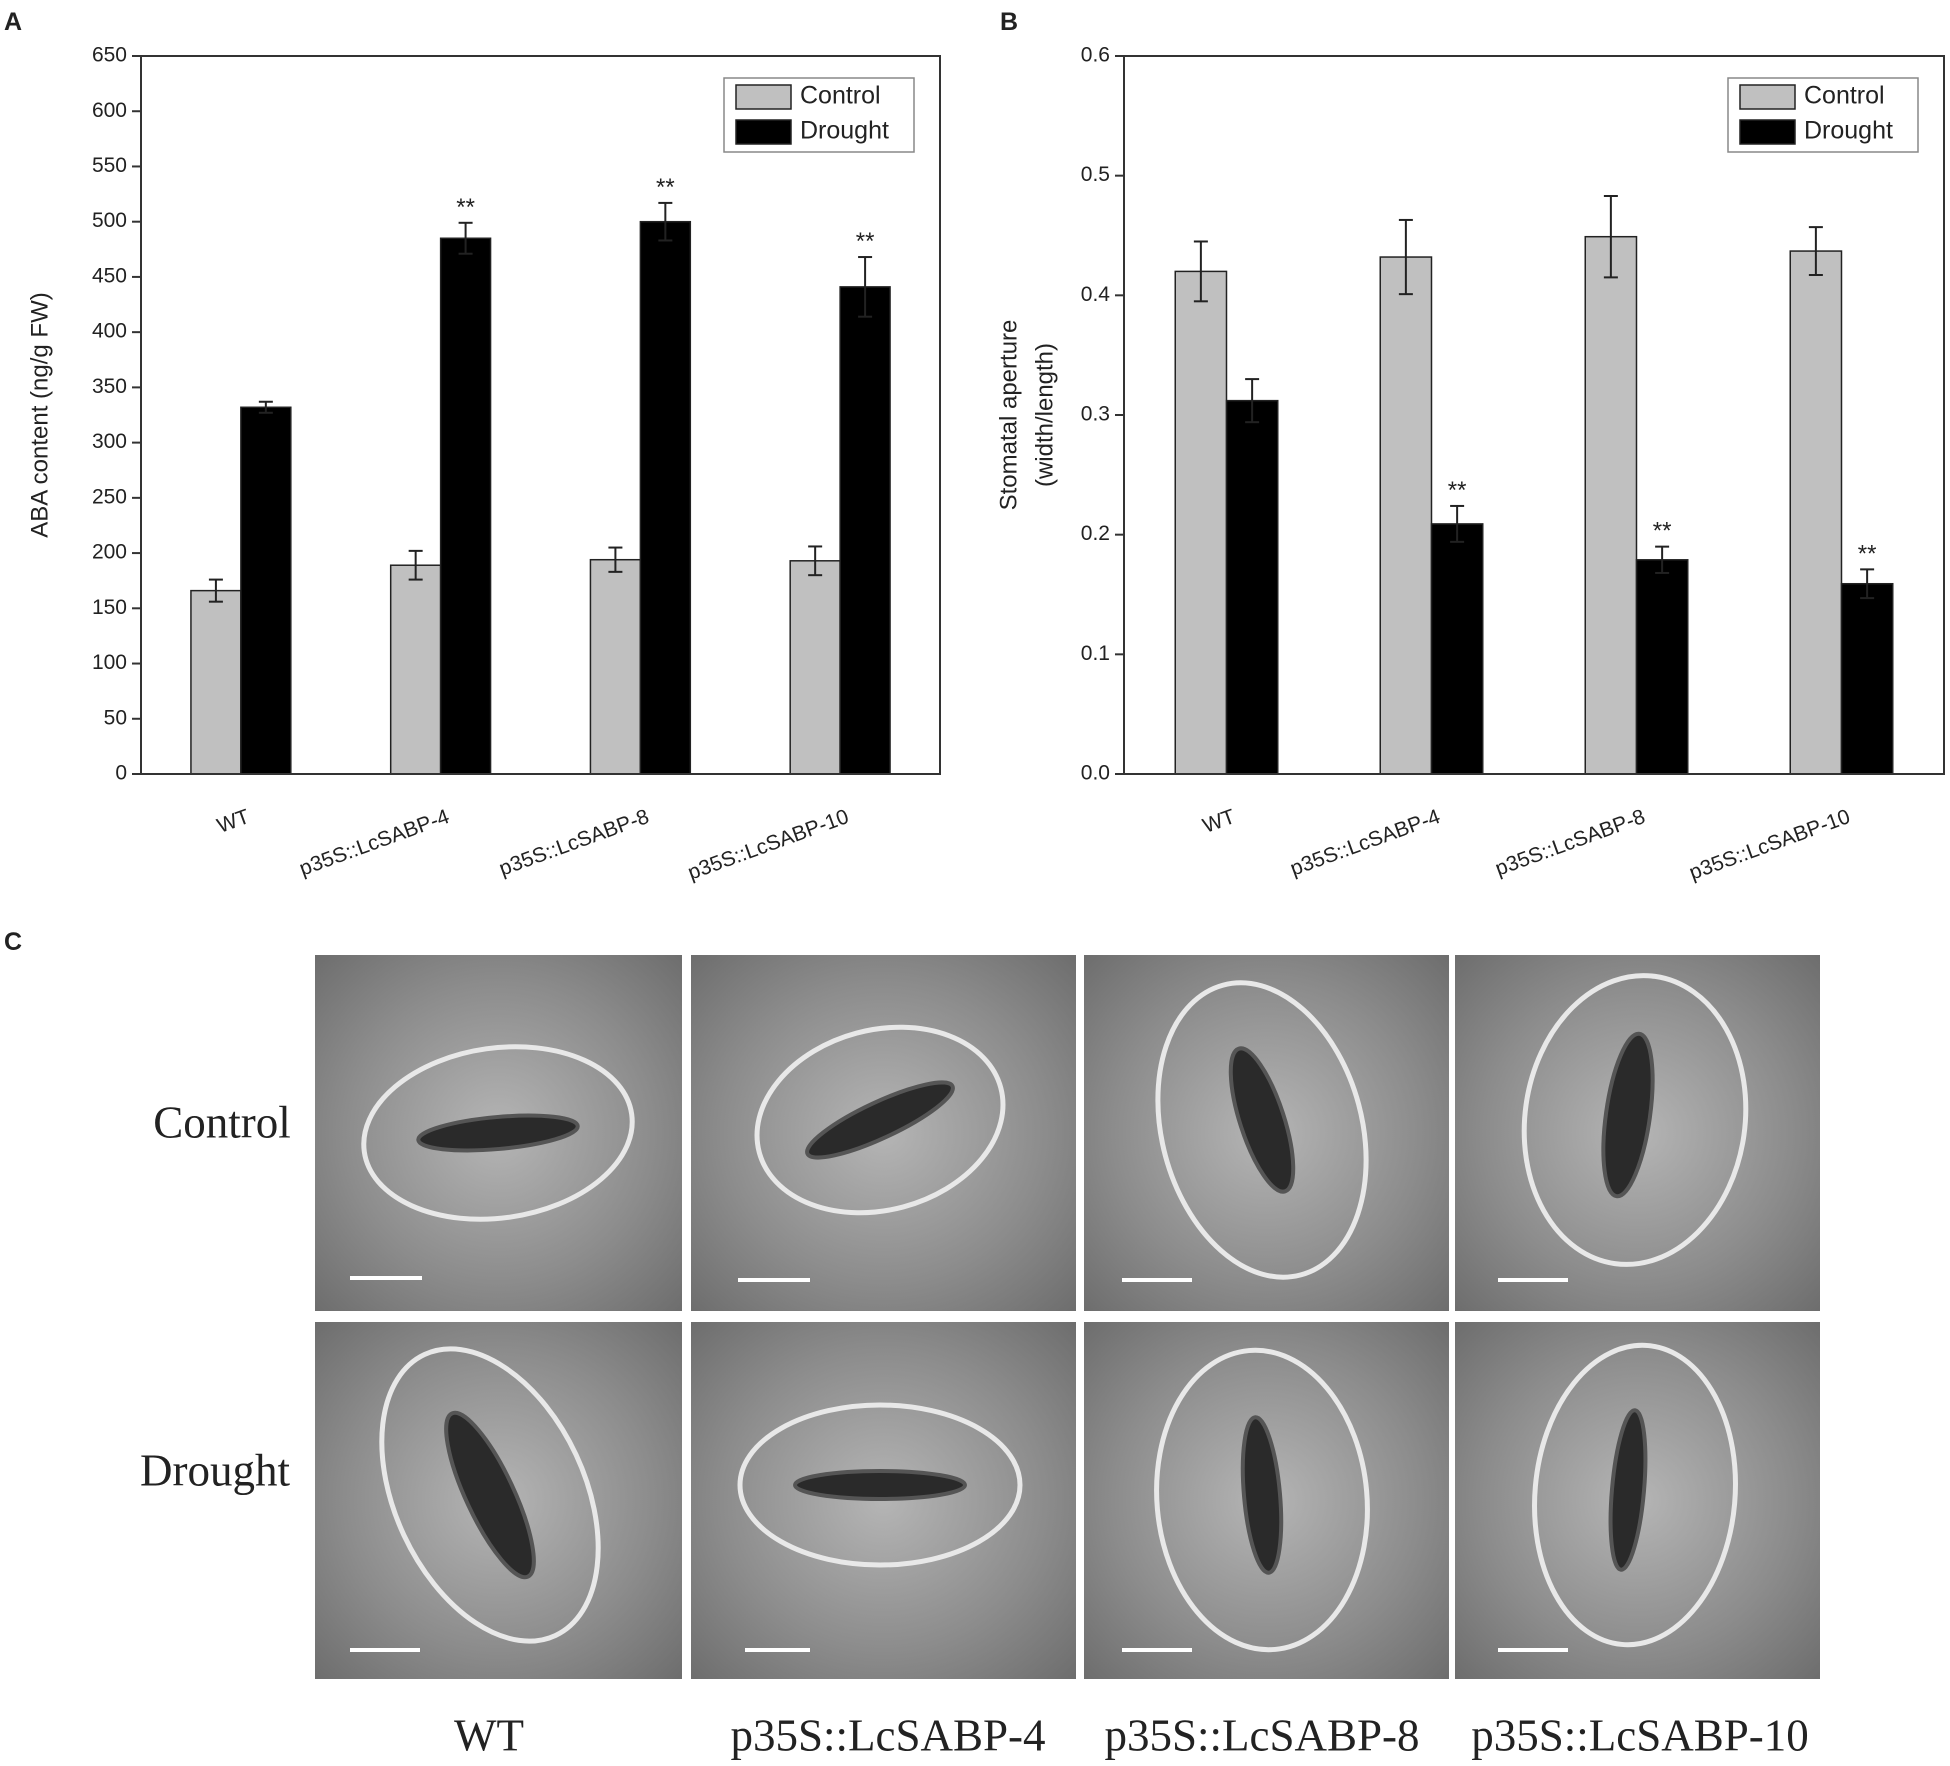 Image resolution: width=1950 pixels, height=1766 pixels. I want to click on y-tick-label: 600, so click(109, 110).